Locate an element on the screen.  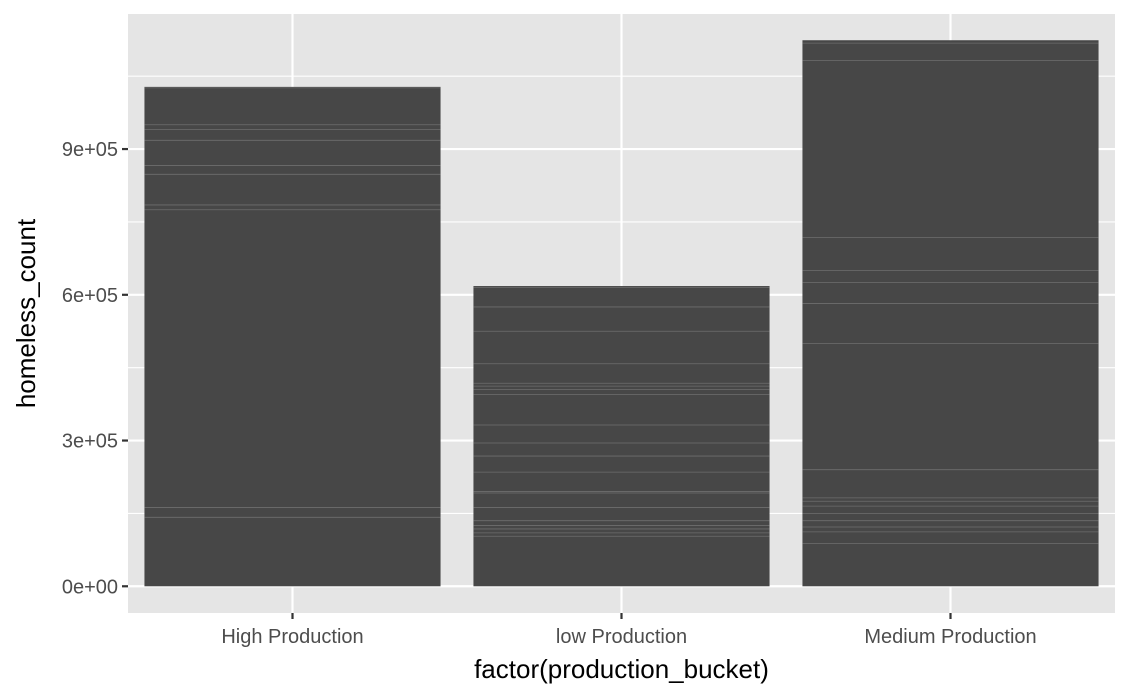
y-tick-label: 6e+05 is located at coordinates (90, 296).